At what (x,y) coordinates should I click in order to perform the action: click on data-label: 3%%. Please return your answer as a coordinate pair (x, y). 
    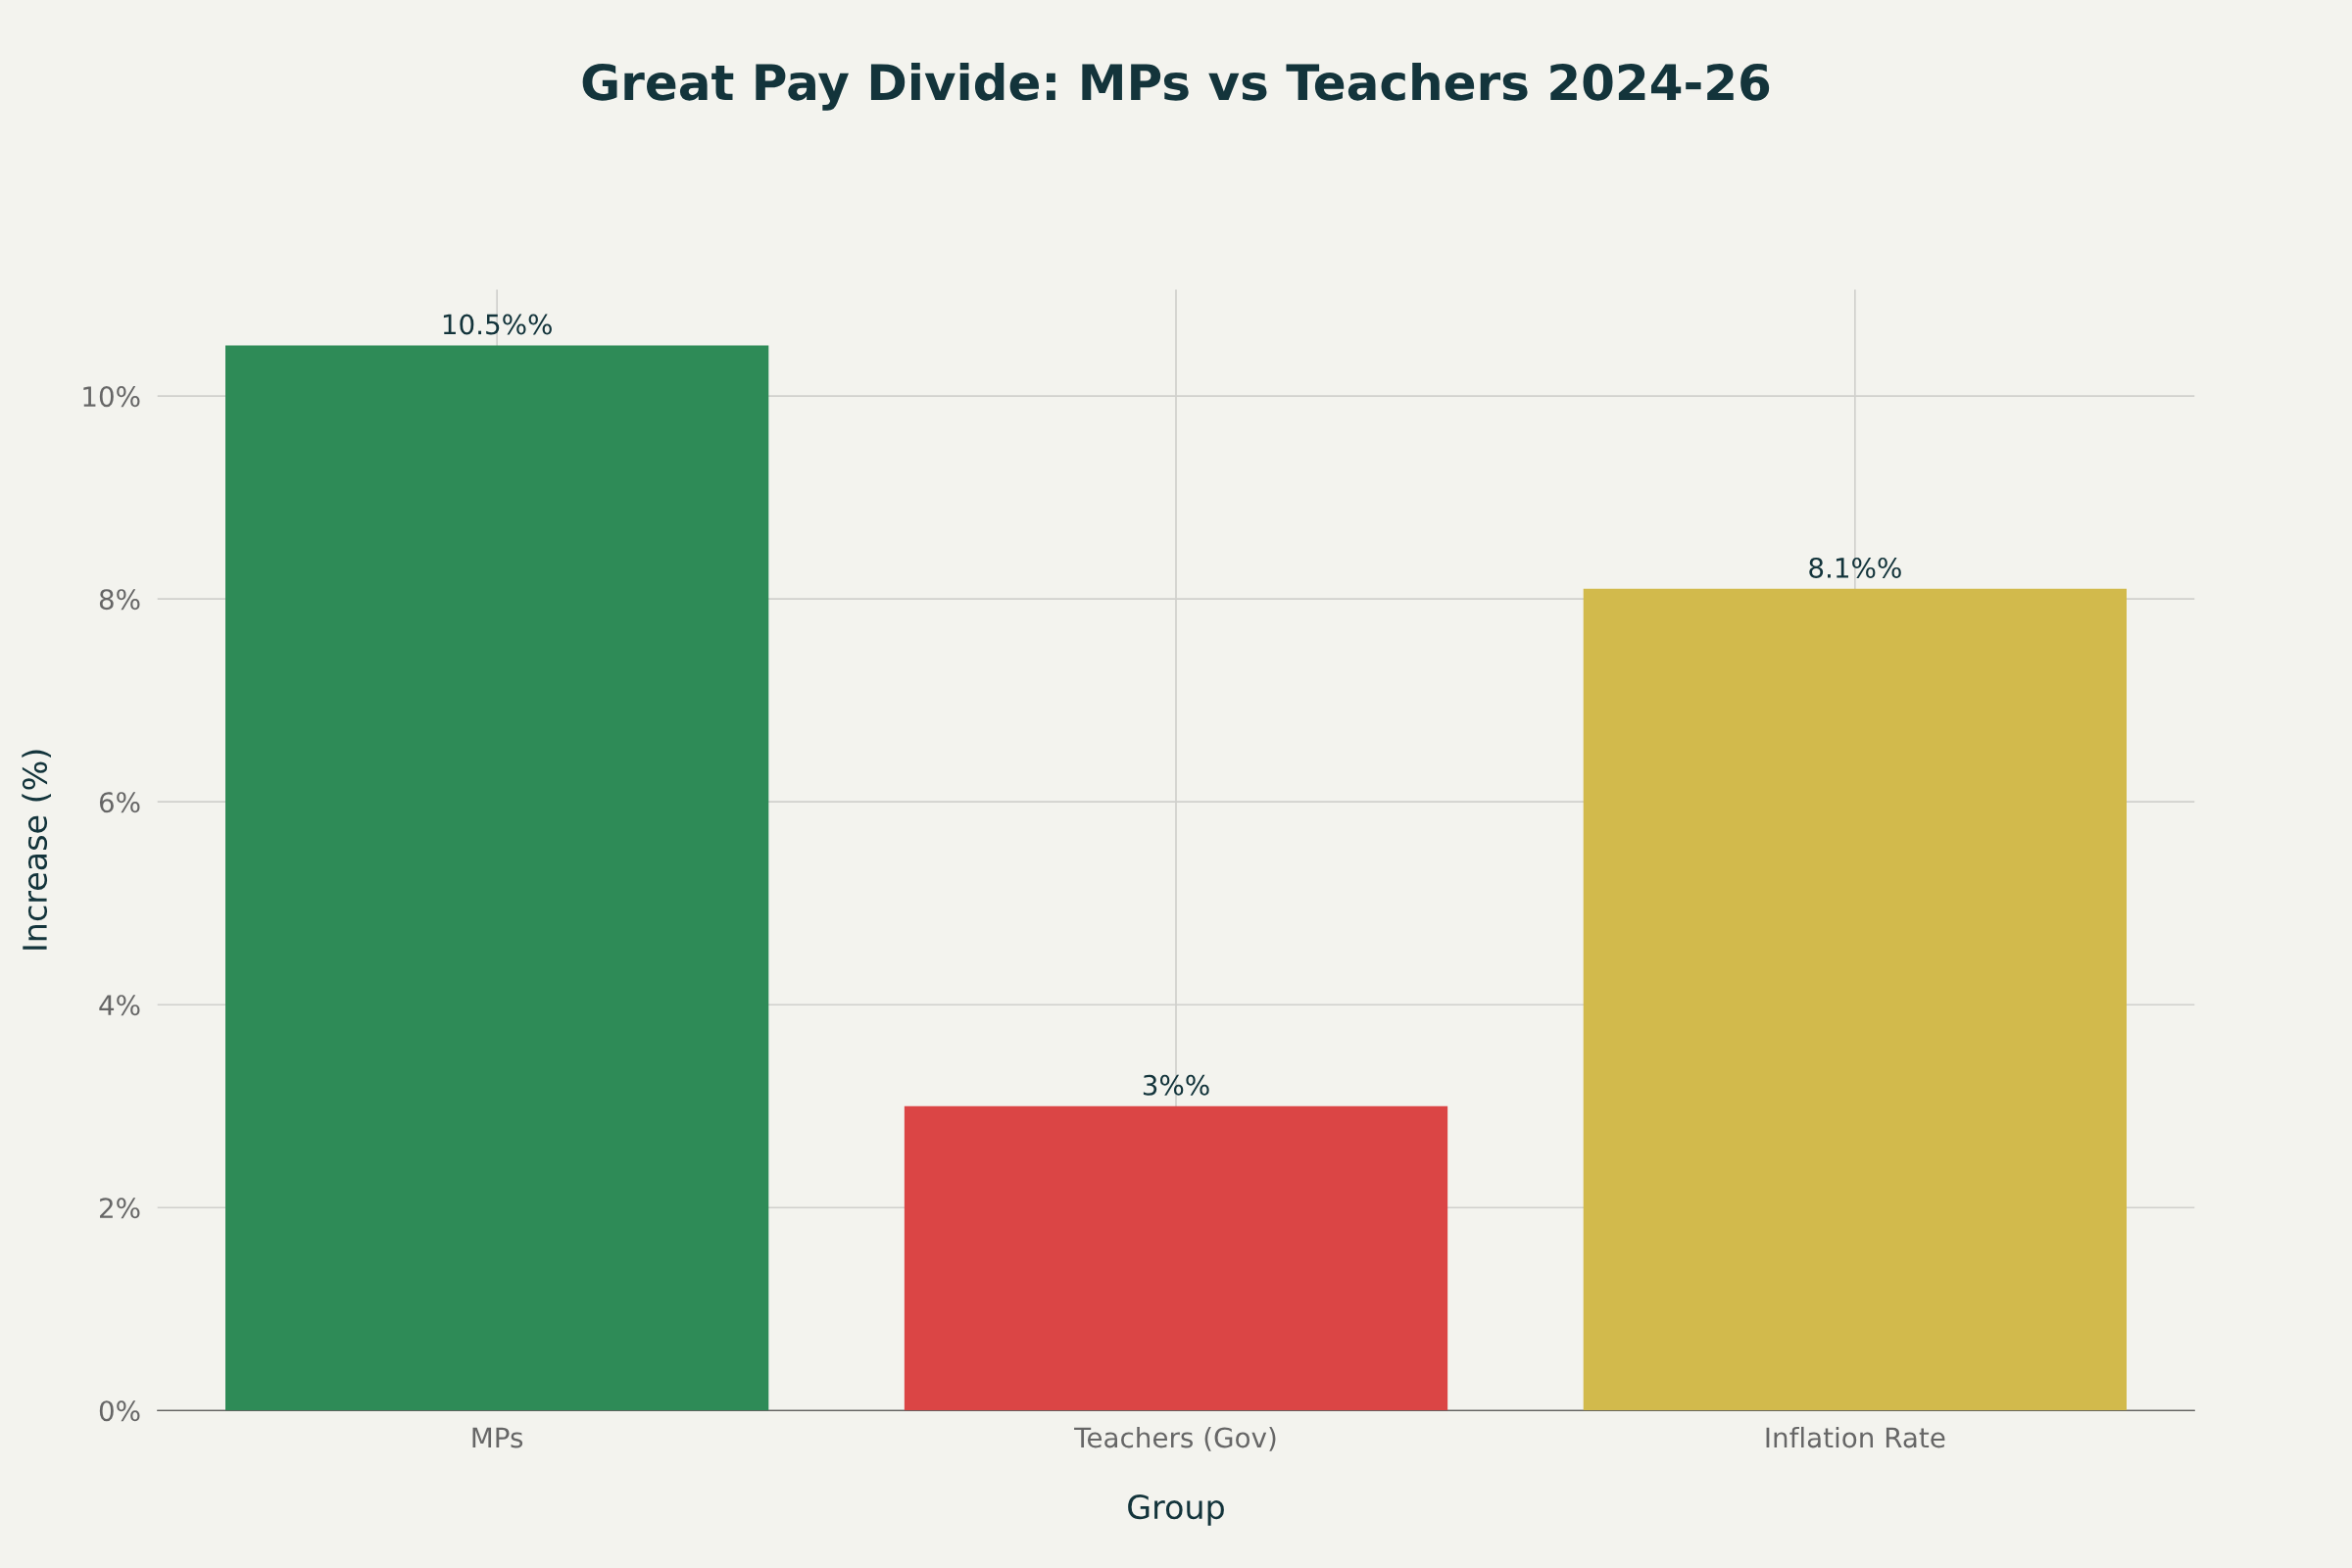
    Looking at the image, I should click on (1176, 1085).